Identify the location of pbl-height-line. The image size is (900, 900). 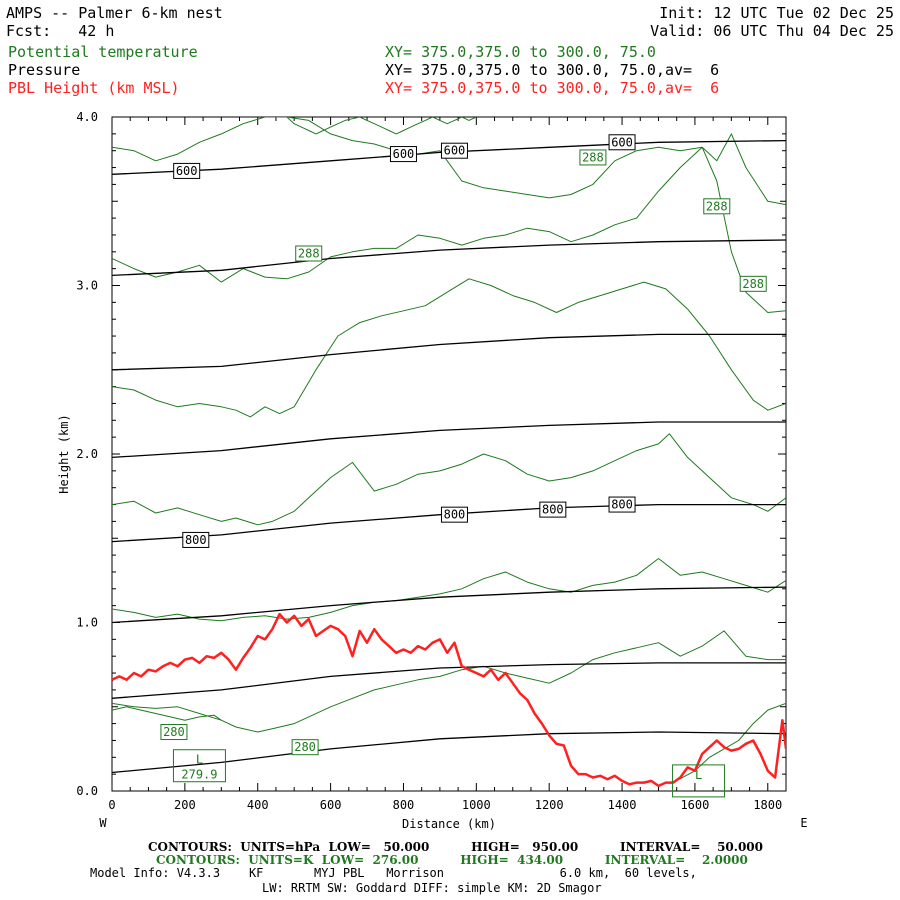
(449, 700).